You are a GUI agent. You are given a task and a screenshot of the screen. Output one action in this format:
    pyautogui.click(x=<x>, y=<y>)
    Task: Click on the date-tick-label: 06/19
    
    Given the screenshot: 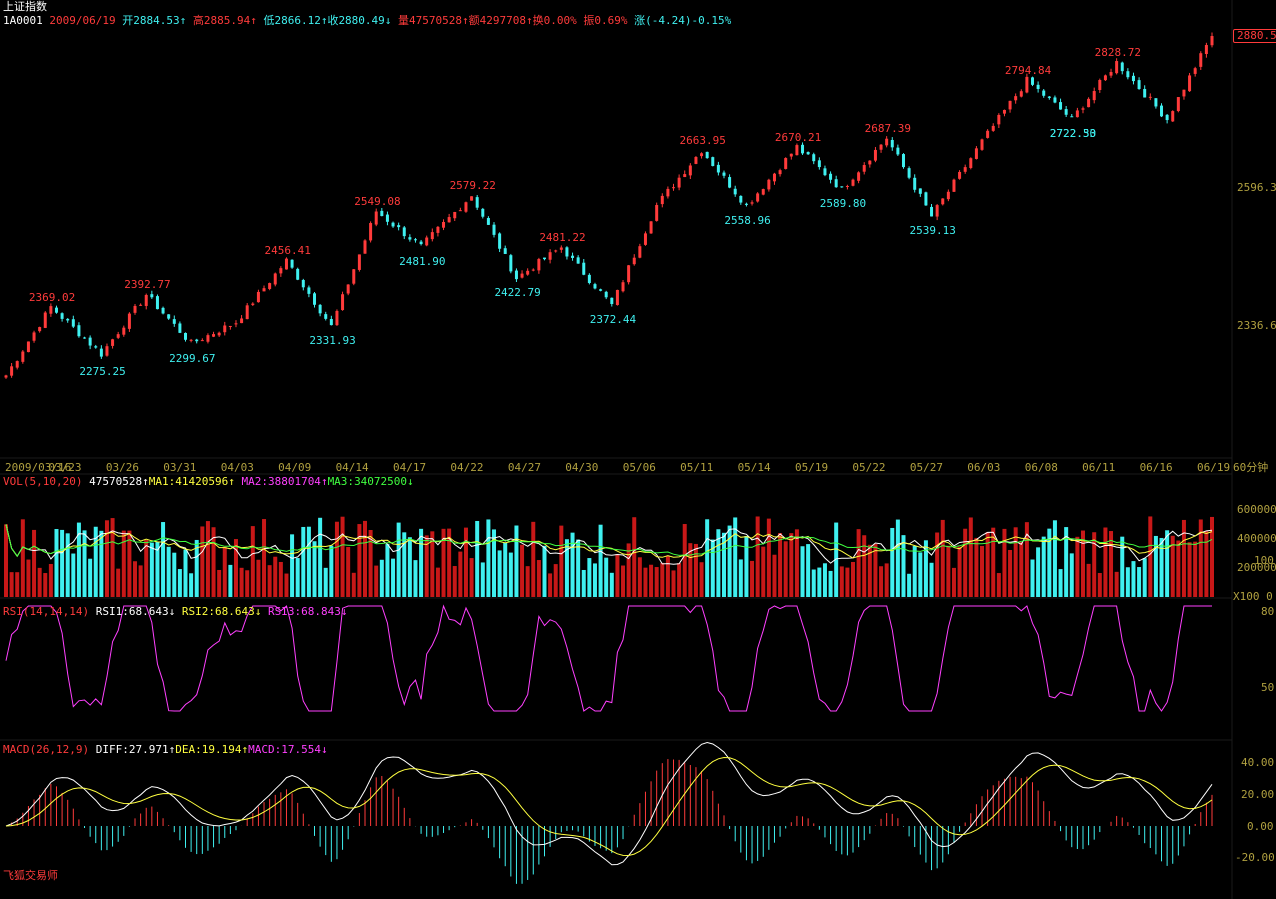 What is the action you would take?
    pyautogui.click(x=1214, y=467)
    